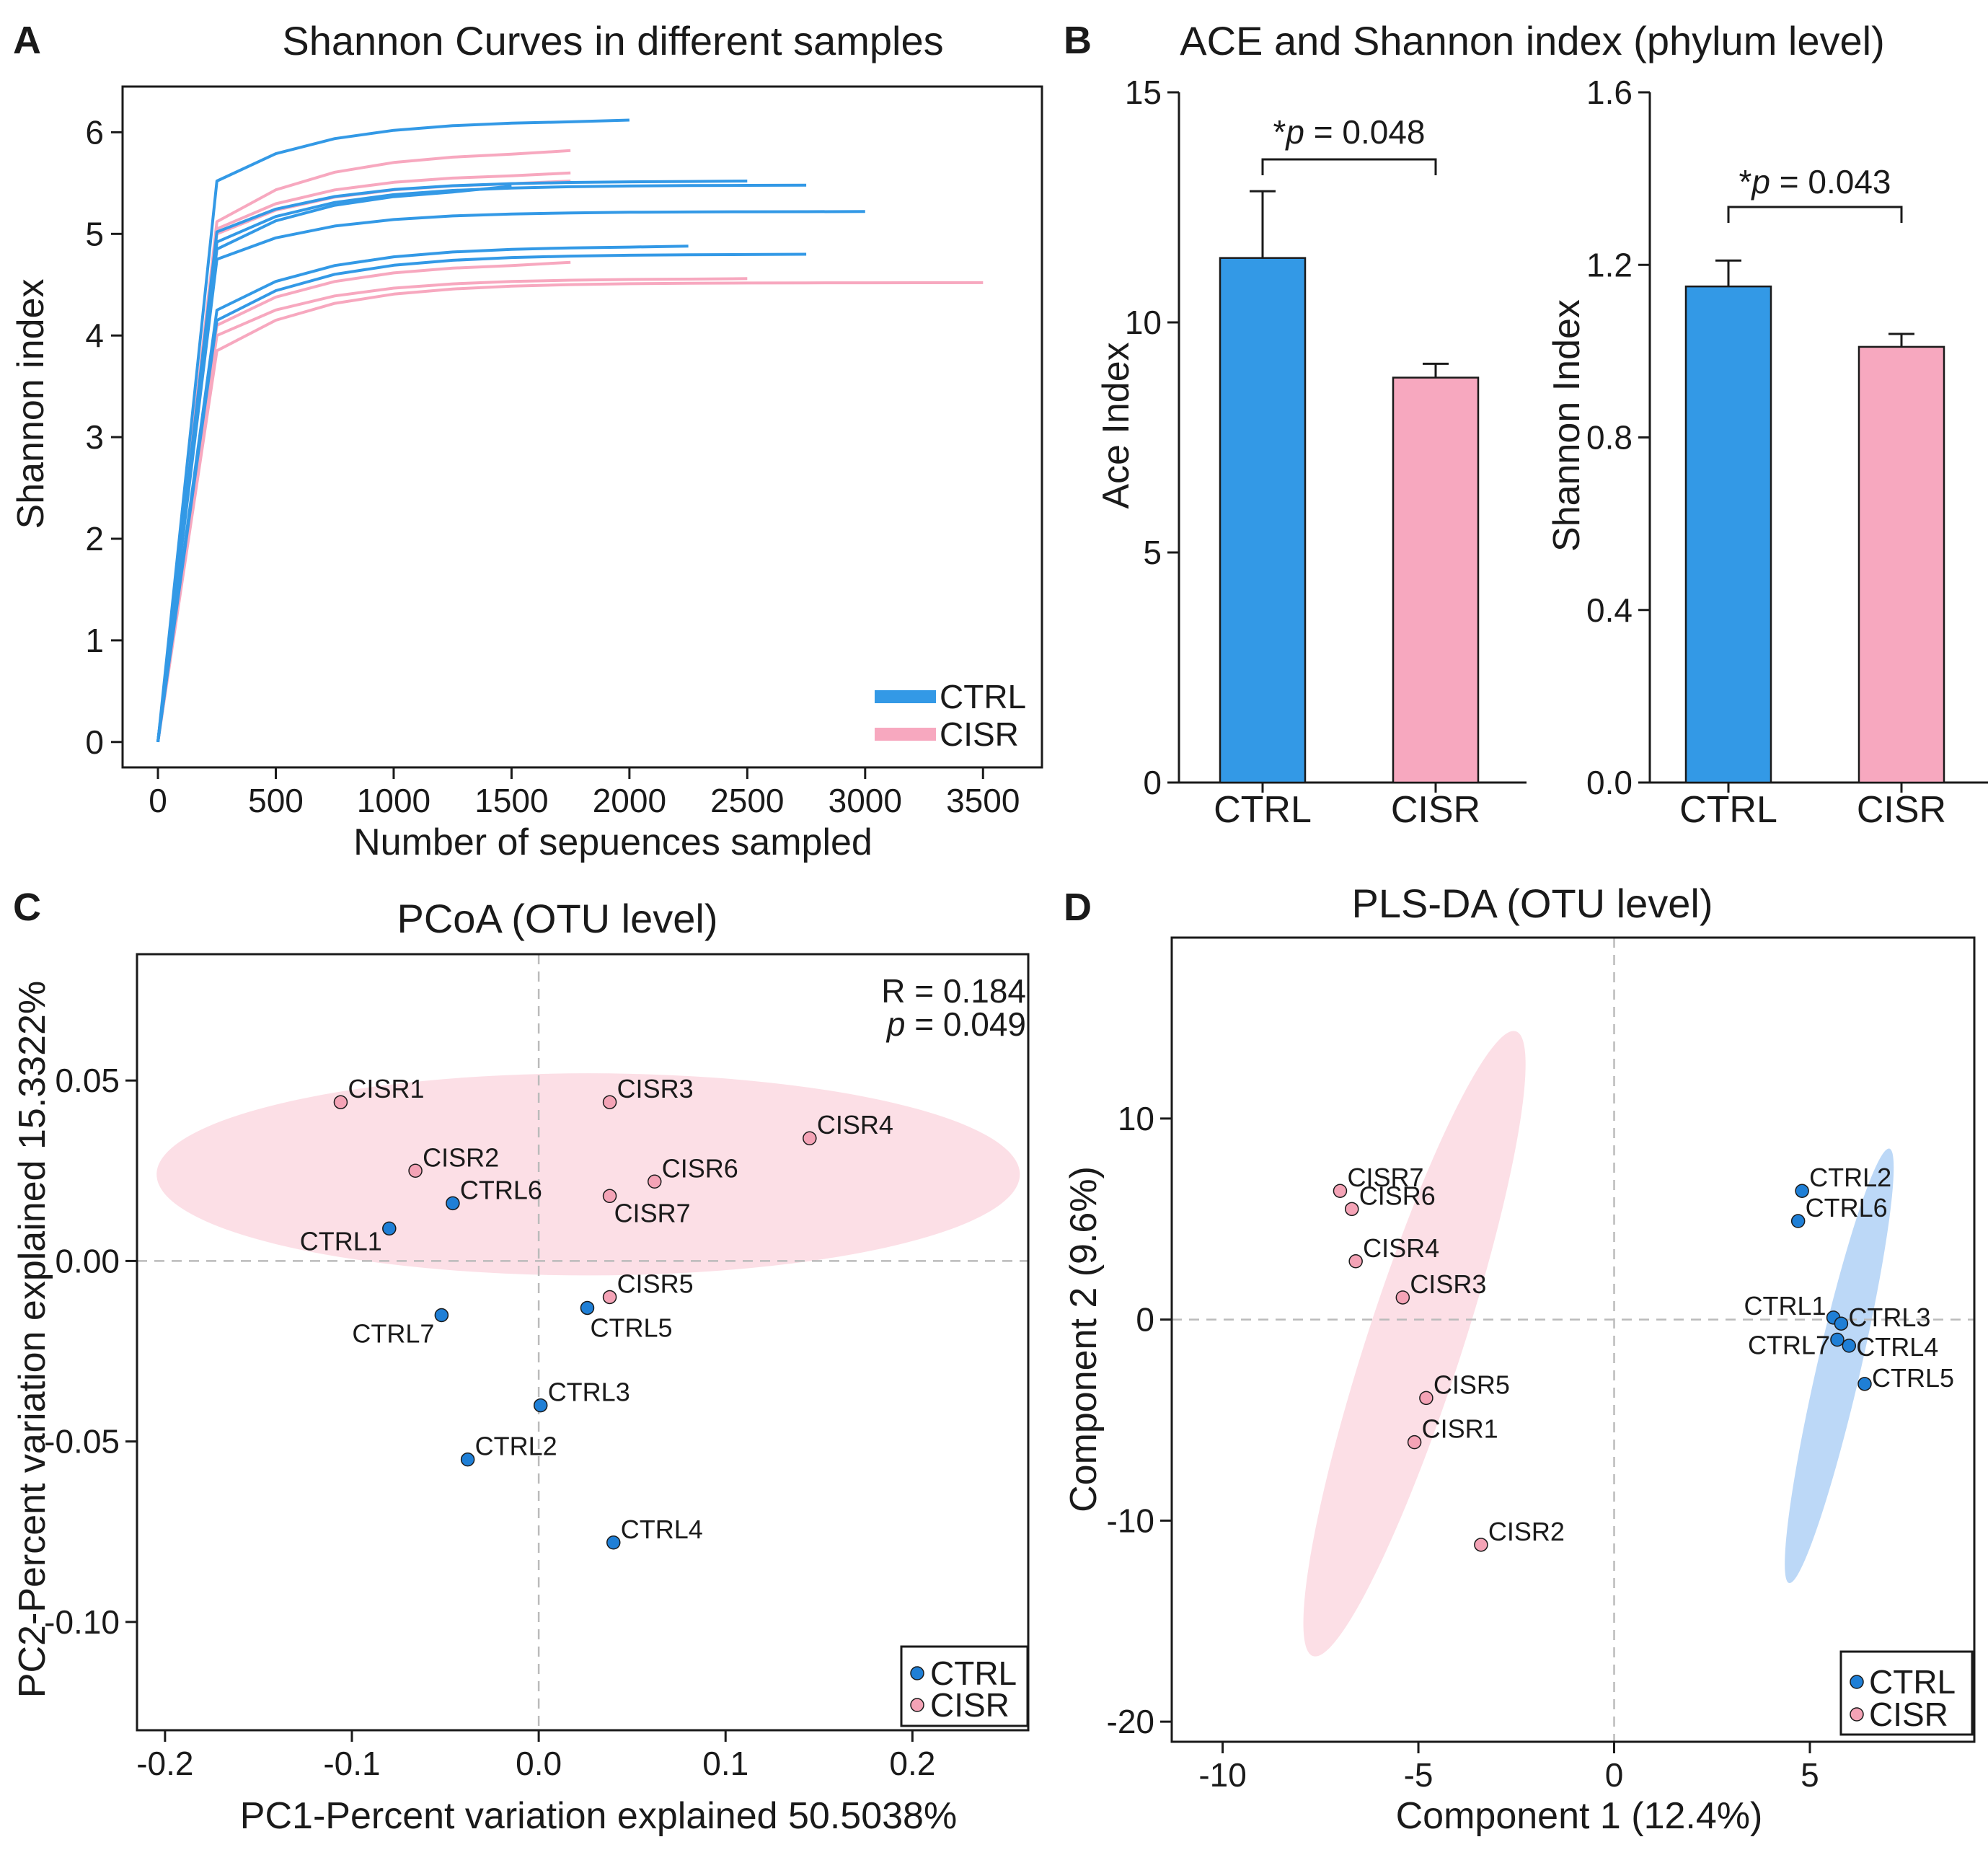  Describe the element at coordinates (973, 1673) in the screenshot. I see `legend-ctrl-label: CTRL` at that location.